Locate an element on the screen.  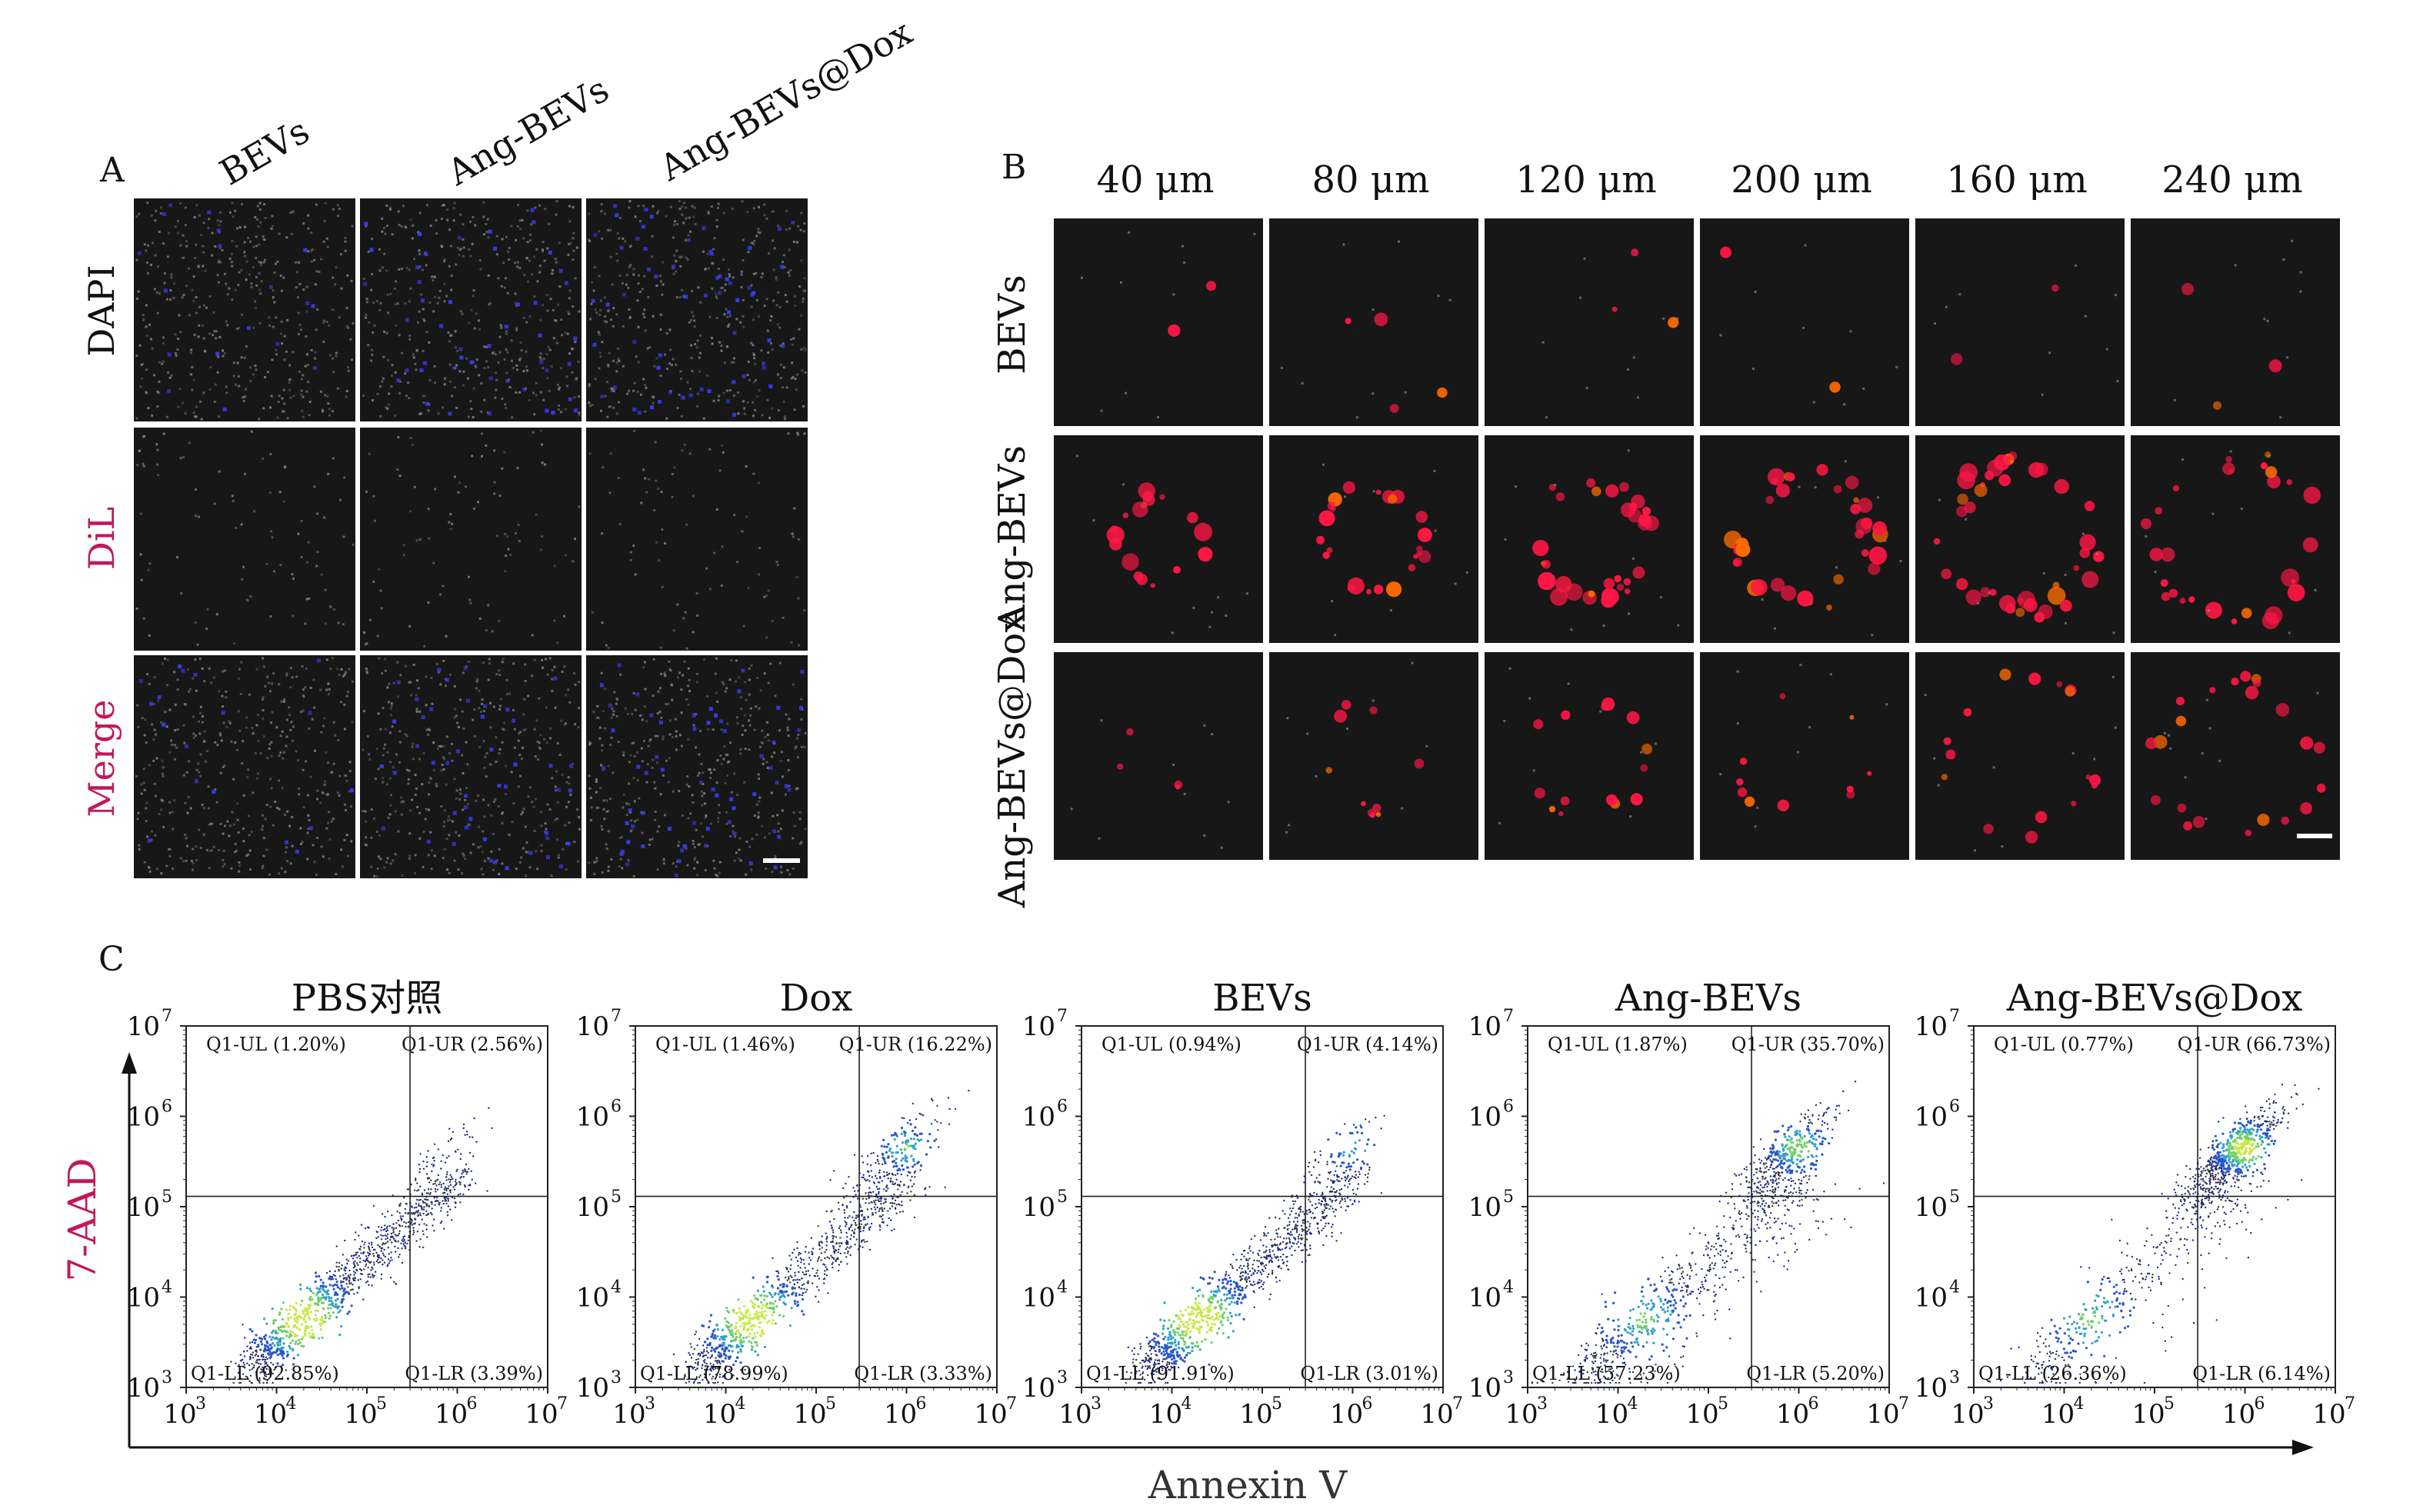
panel-b-image-r1-c0 is located at coordinates (1158, 539).